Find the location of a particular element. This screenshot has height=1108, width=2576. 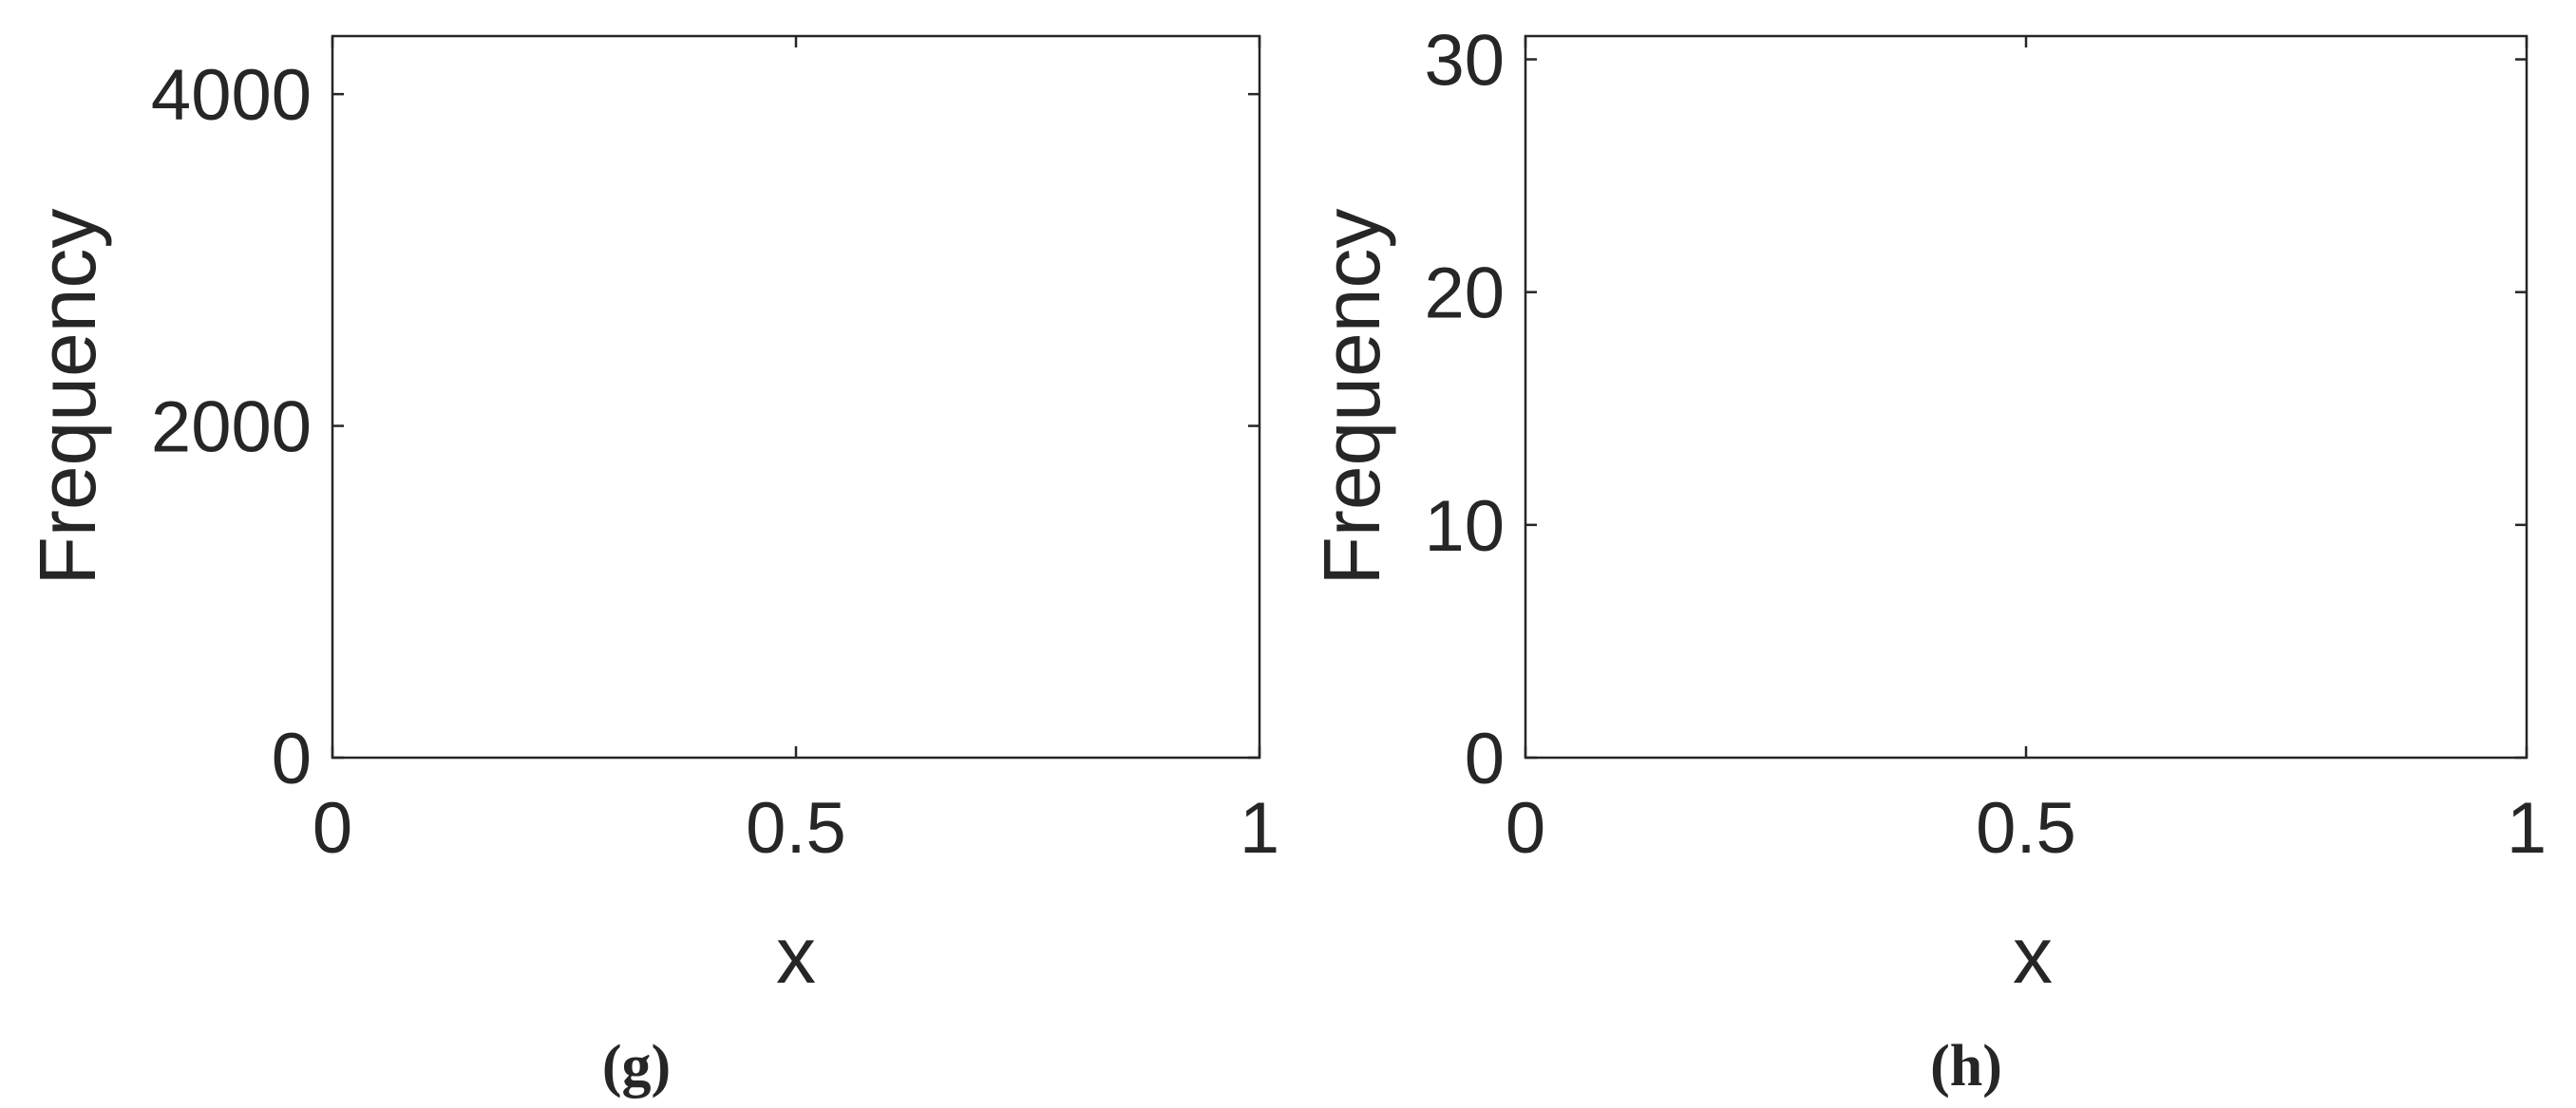

x-tick-label-h-2: 1 is located at coordinates (2527, 829).